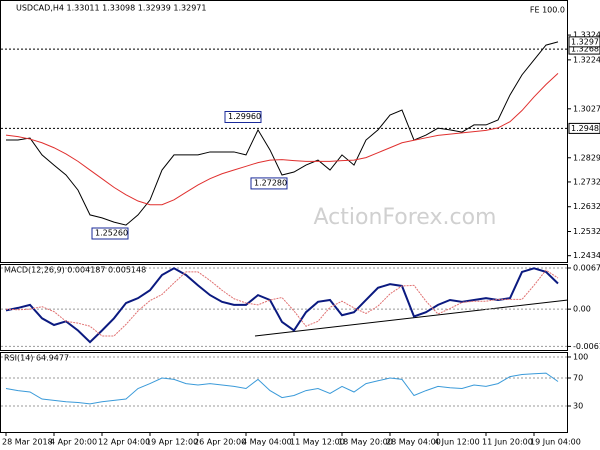 The height and width of the screenshot is (450, 600). I want to click on level-label: 1.32680, so click(585, 49).